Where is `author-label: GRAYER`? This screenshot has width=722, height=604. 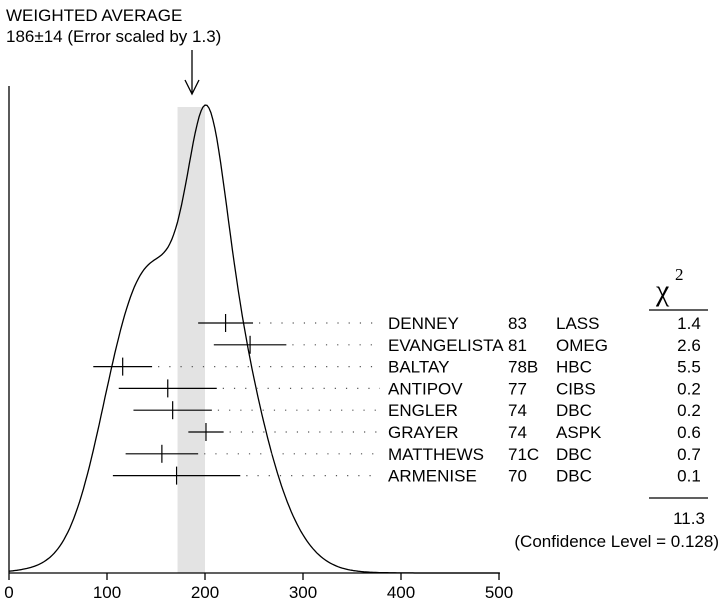
author-label: GRAYER is located at coordinates (423, 432).